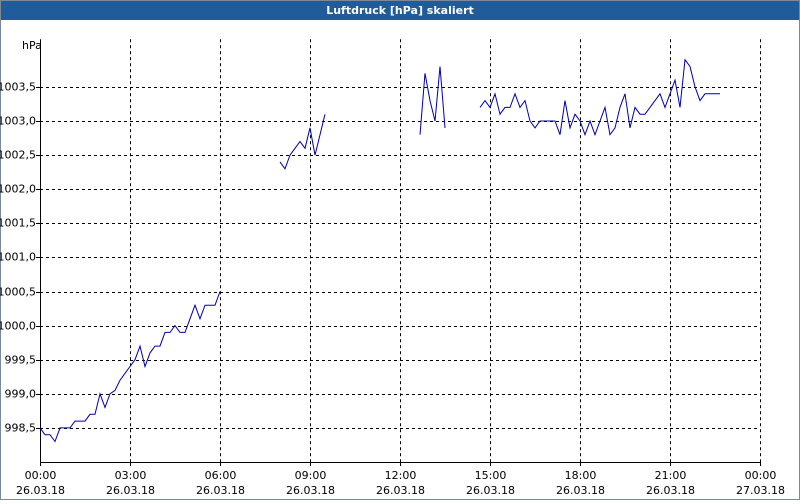 This screenshot has height=504, width=800. I want to click on y-tick-label: 1002,0, so click(18, 189).